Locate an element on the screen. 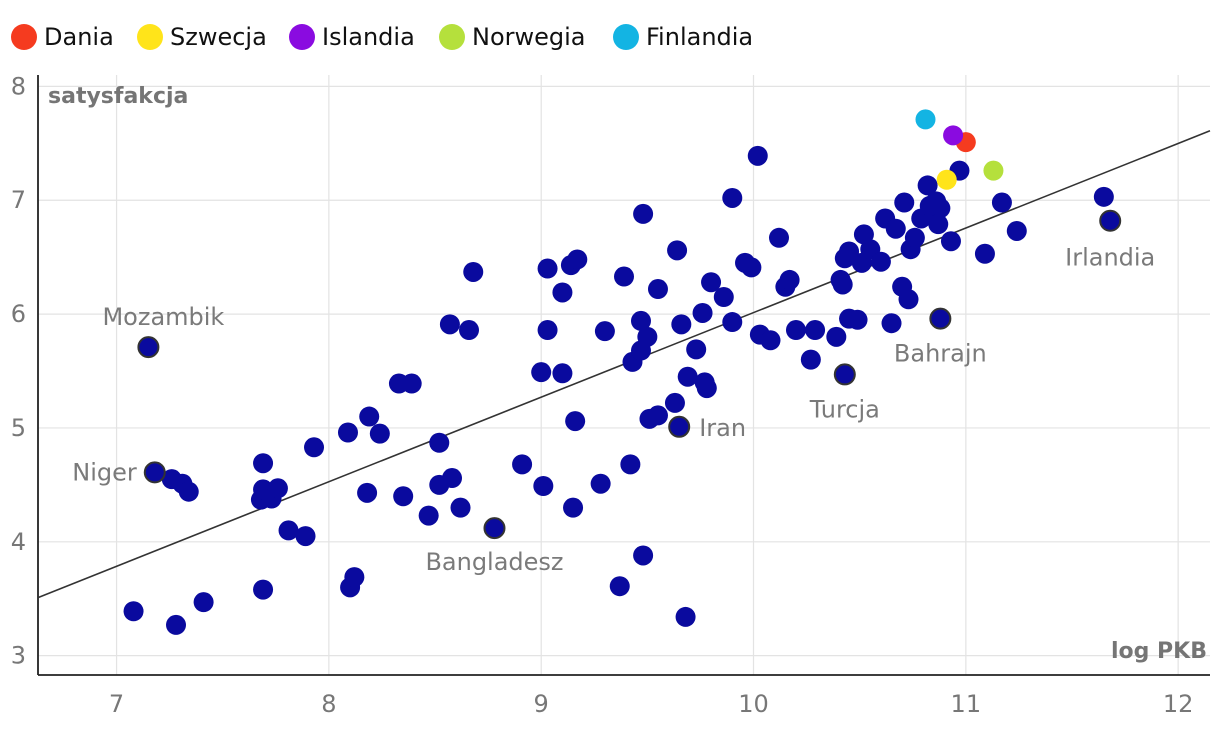 The height and width of the screenshot is (734, 1220). x-tick-label: 10 is located at coordinates (753, 704).